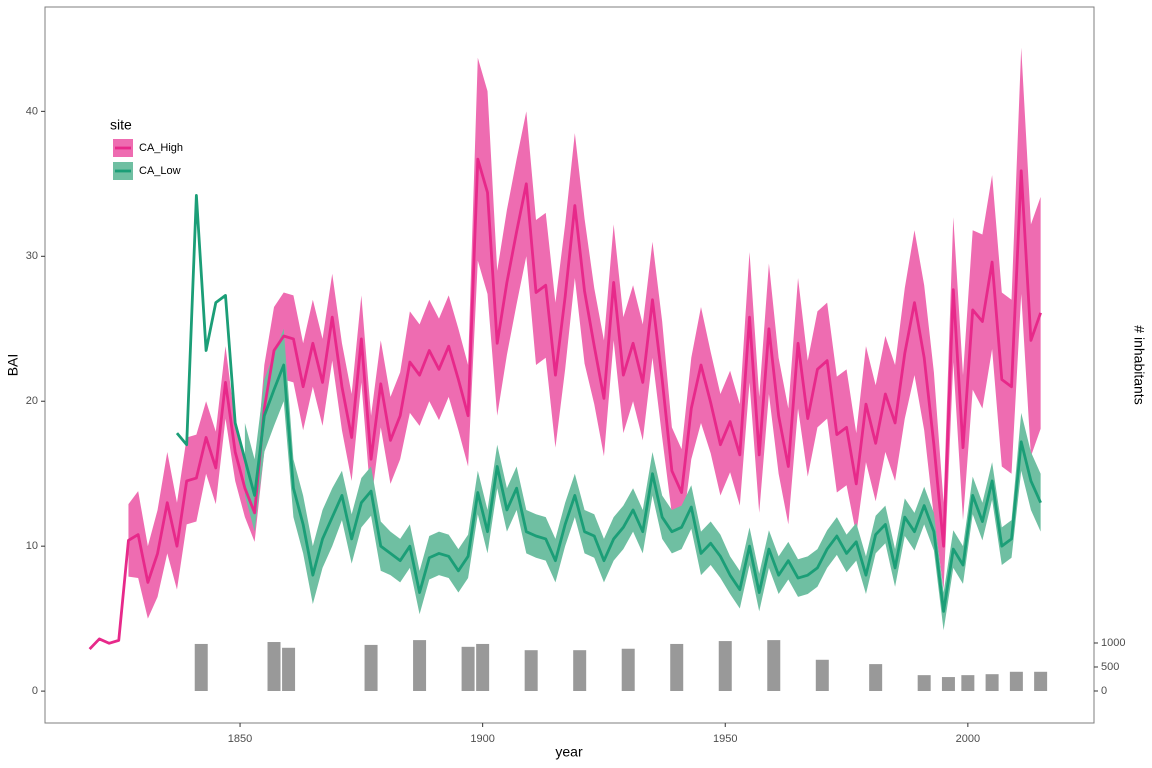  What do you see at coordinates (32, 256) in the screenshot?
I see `y-tick-label: 30` at bounding box center [32, 256].